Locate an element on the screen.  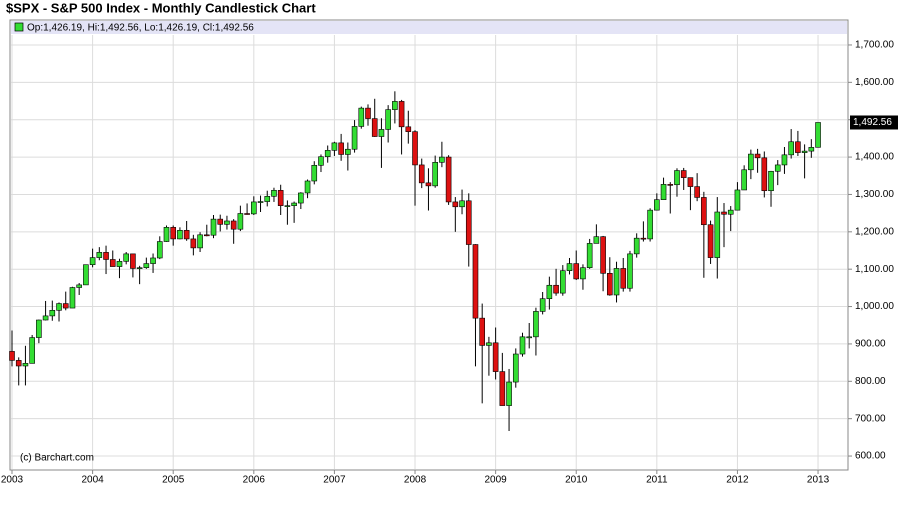
x-tick-label: 2006 is located at coordinates (254, 480).